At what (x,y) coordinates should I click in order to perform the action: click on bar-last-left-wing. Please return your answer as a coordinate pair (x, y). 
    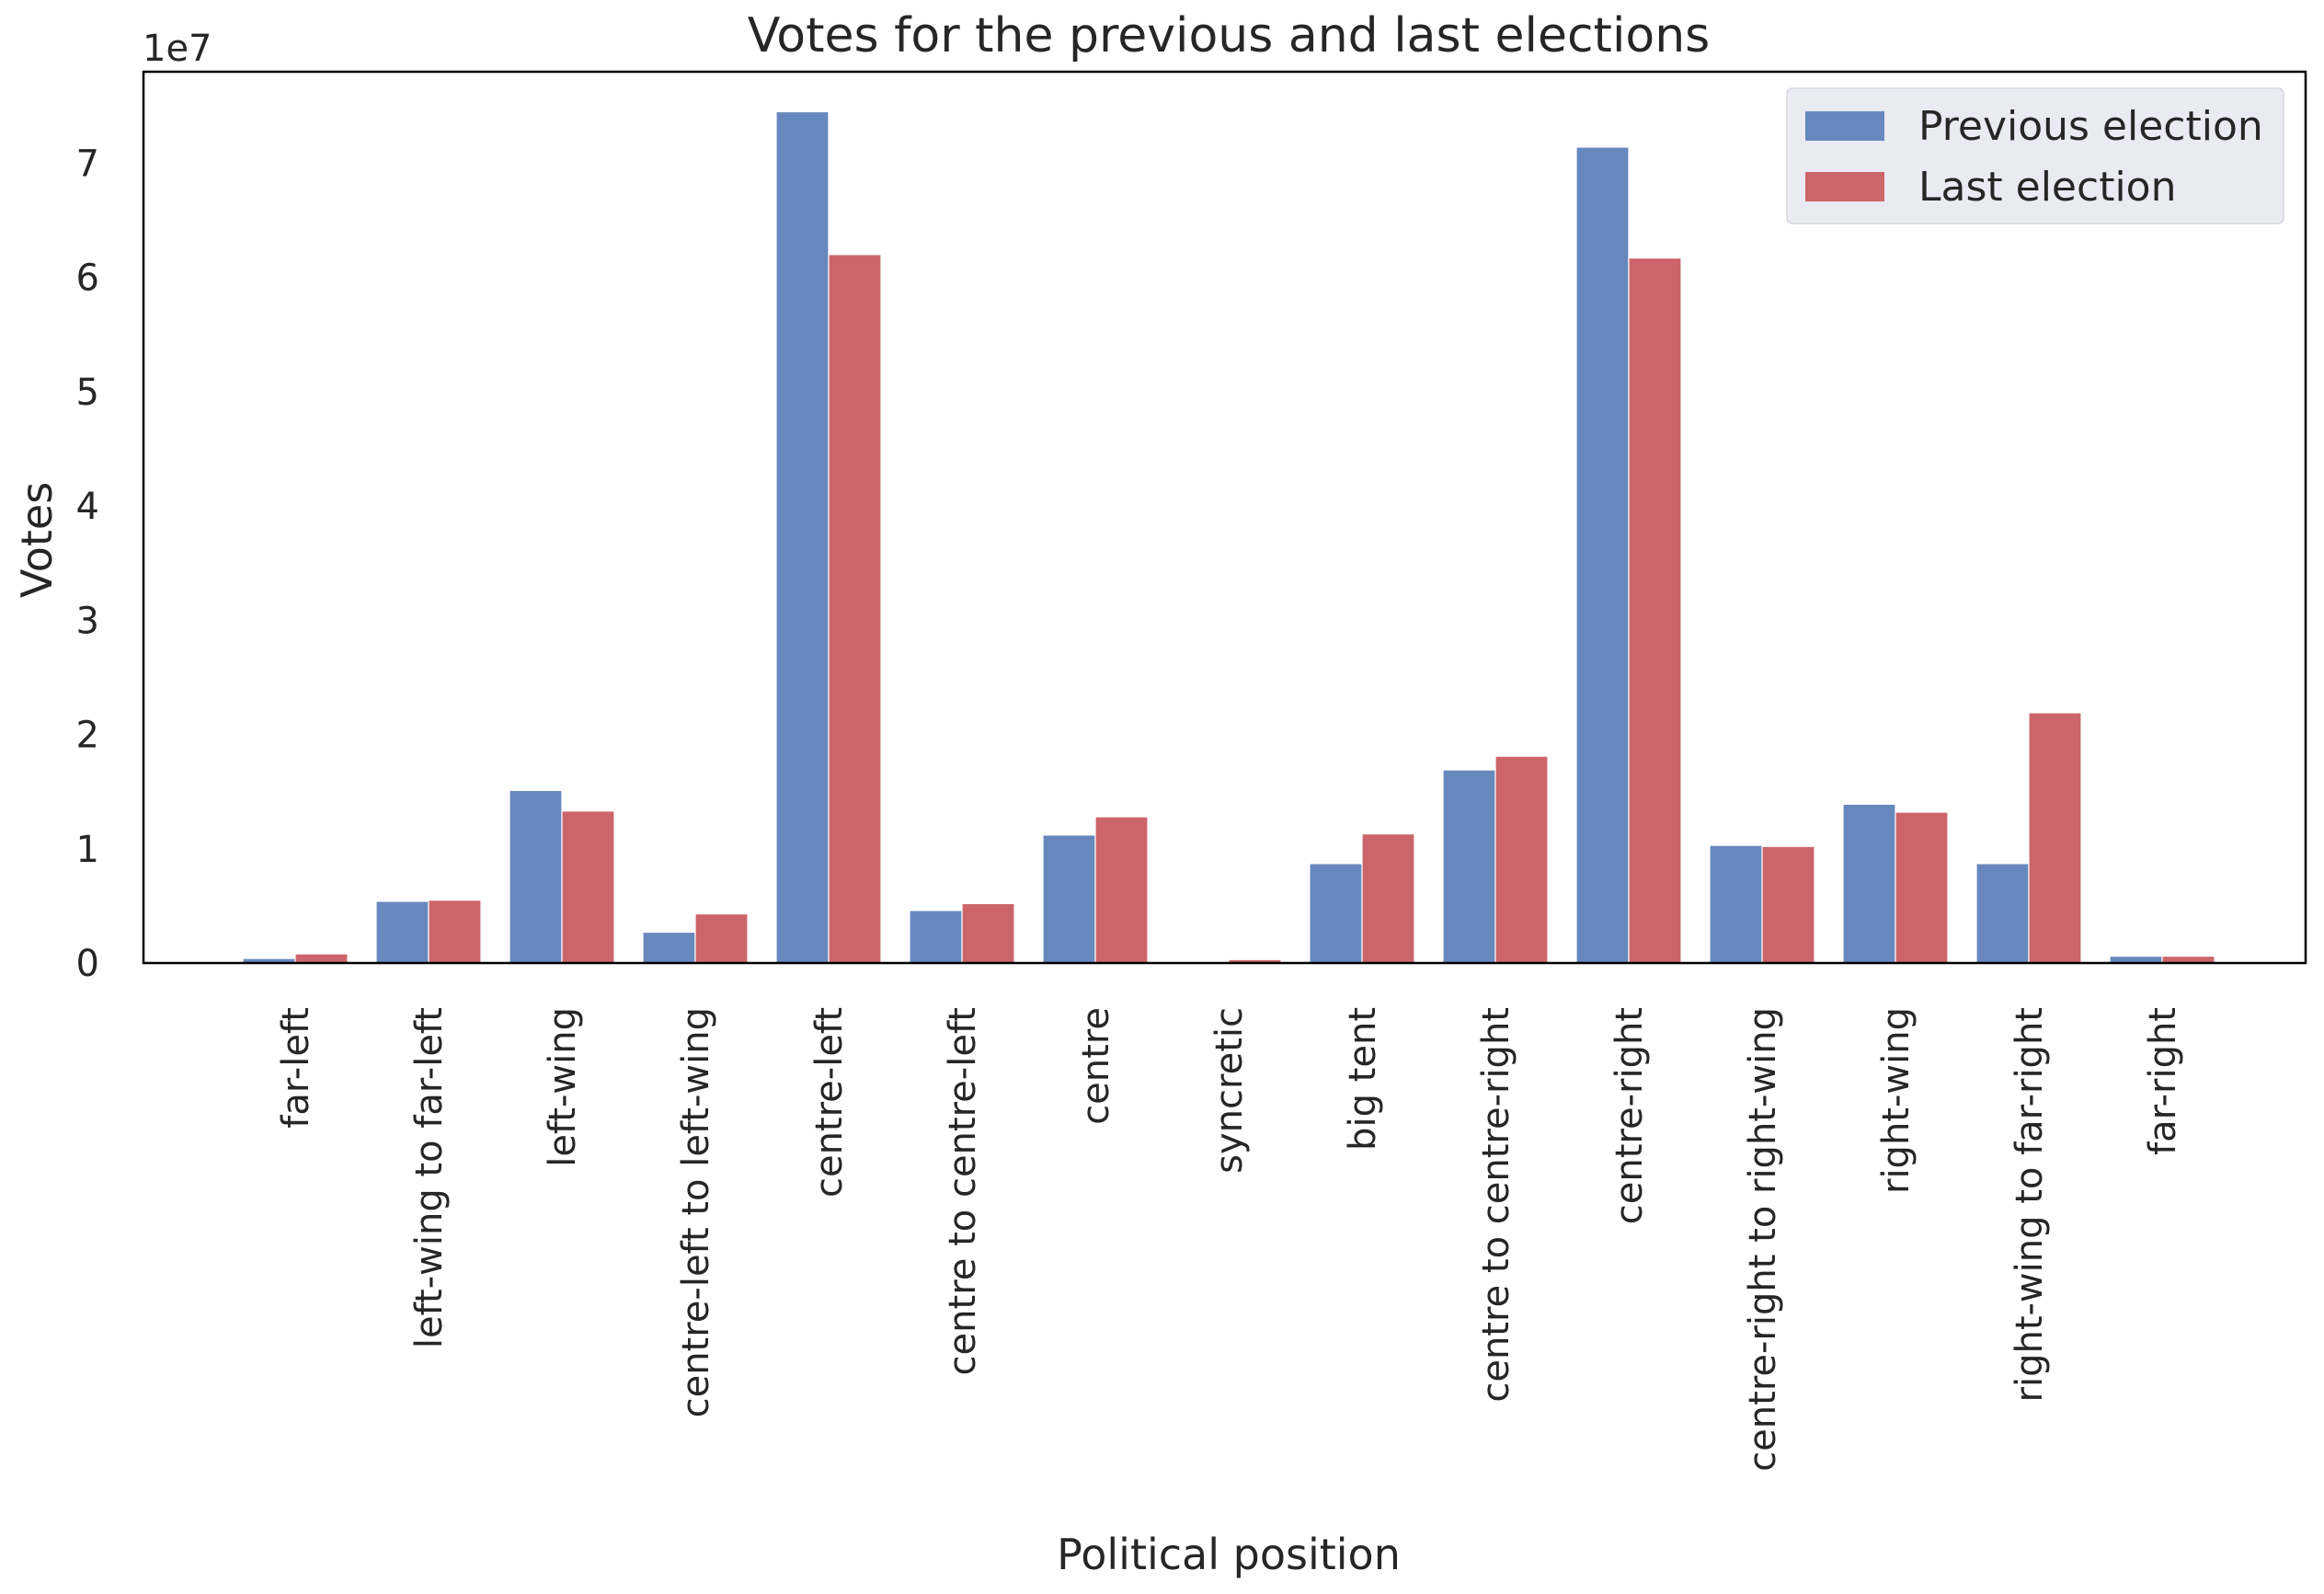
    Looking at the image, I should click on (588, 887).